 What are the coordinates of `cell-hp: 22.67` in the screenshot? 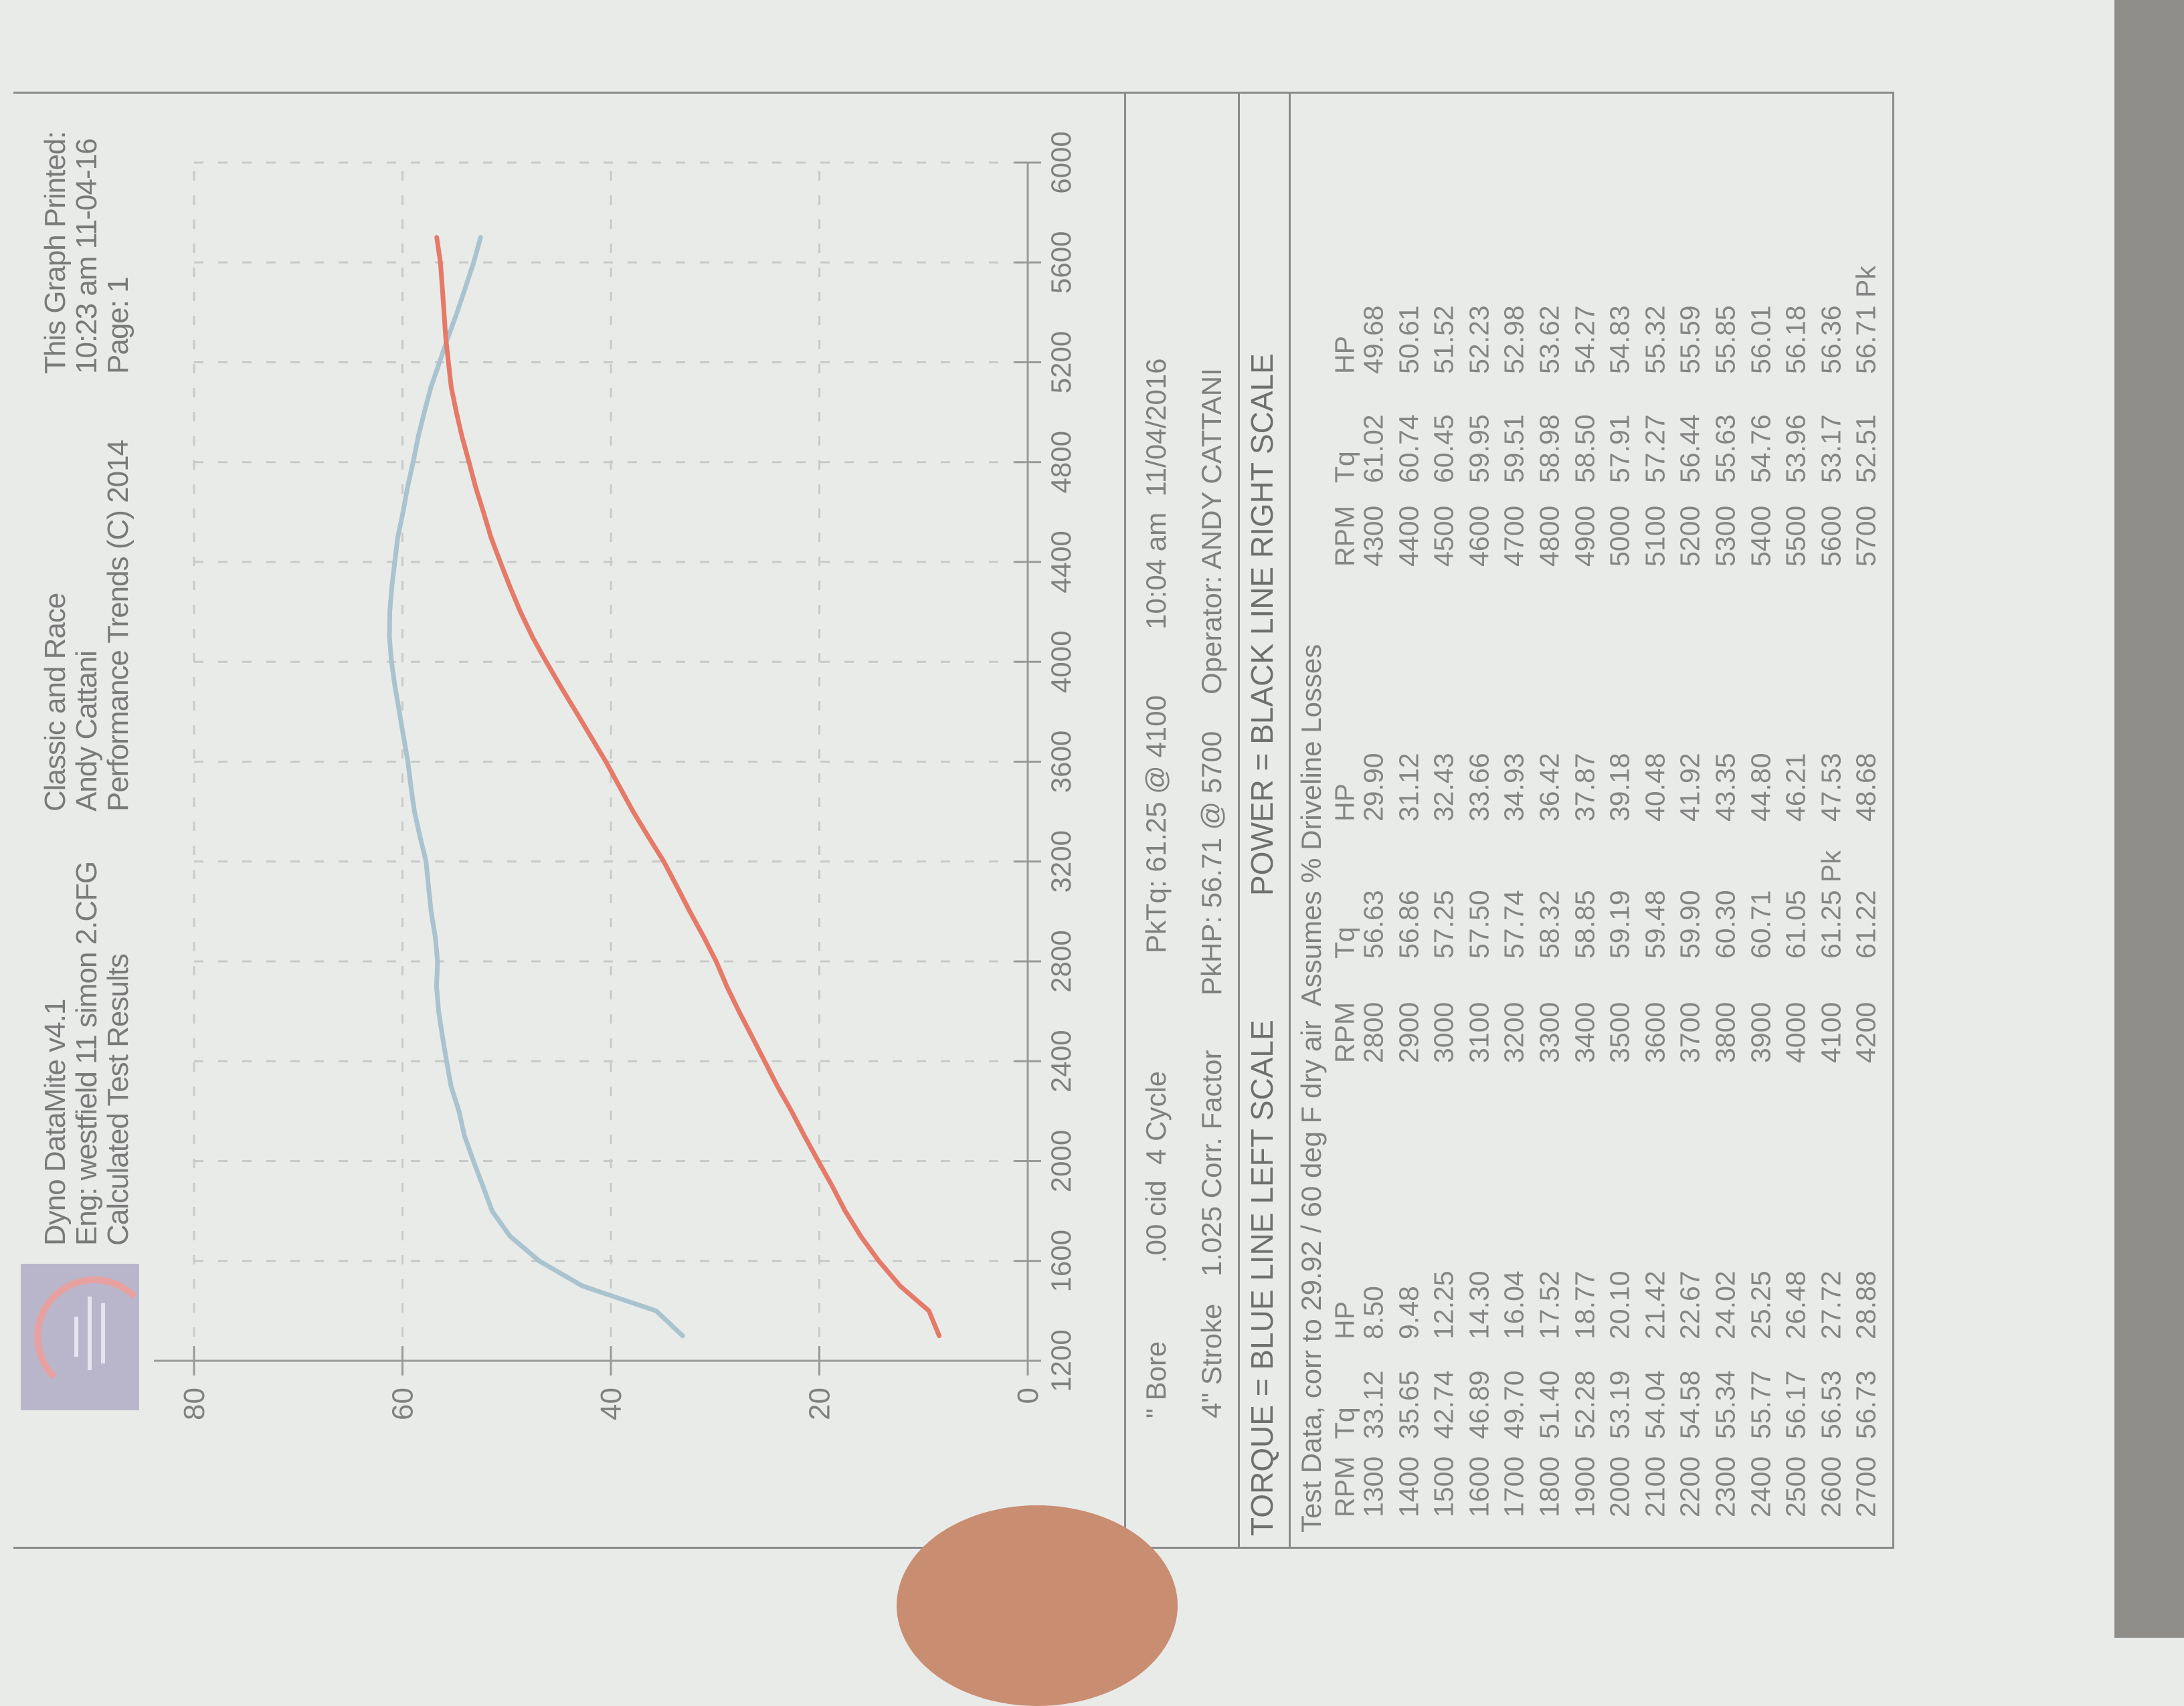 It's located at (1690, 1304).